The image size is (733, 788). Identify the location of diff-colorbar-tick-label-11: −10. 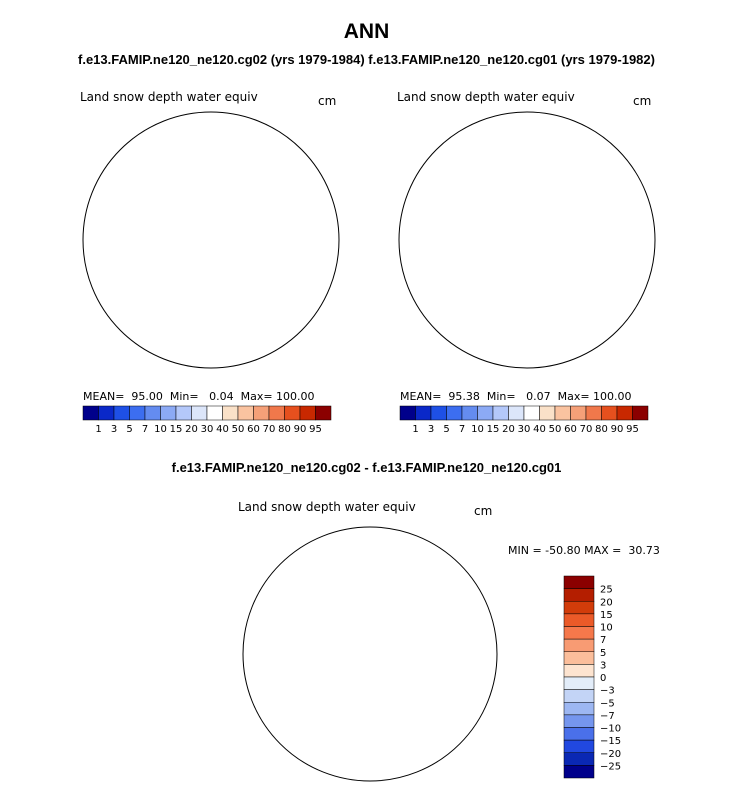
(610, 729).